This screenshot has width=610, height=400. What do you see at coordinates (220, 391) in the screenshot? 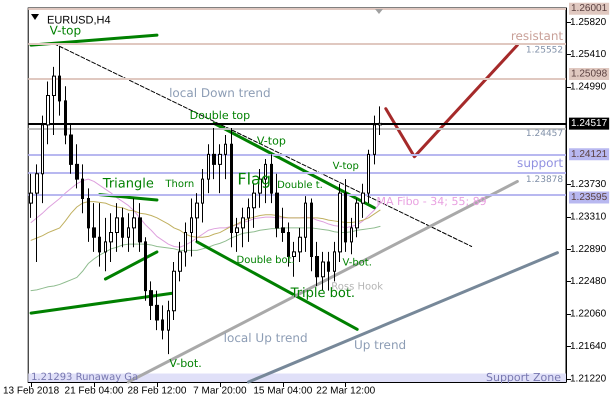
I see `x-tick-label: 7 Mar 20:00` at bounding box center [220, 391].